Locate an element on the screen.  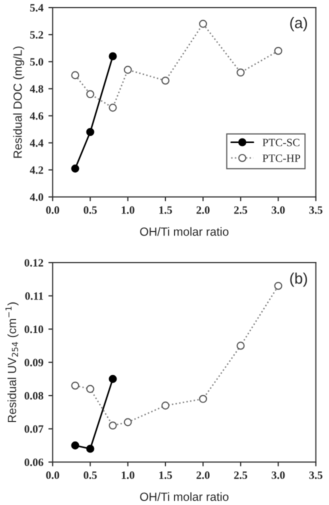
y-tick-label: 5.0 is located at coordinates (37, 62).